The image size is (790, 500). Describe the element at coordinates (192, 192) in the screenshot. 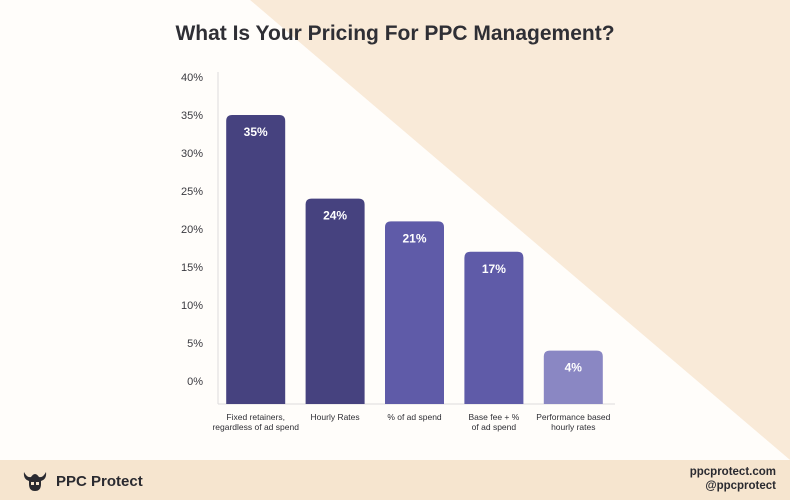

I see `y-tick-label: 25%` at that location.